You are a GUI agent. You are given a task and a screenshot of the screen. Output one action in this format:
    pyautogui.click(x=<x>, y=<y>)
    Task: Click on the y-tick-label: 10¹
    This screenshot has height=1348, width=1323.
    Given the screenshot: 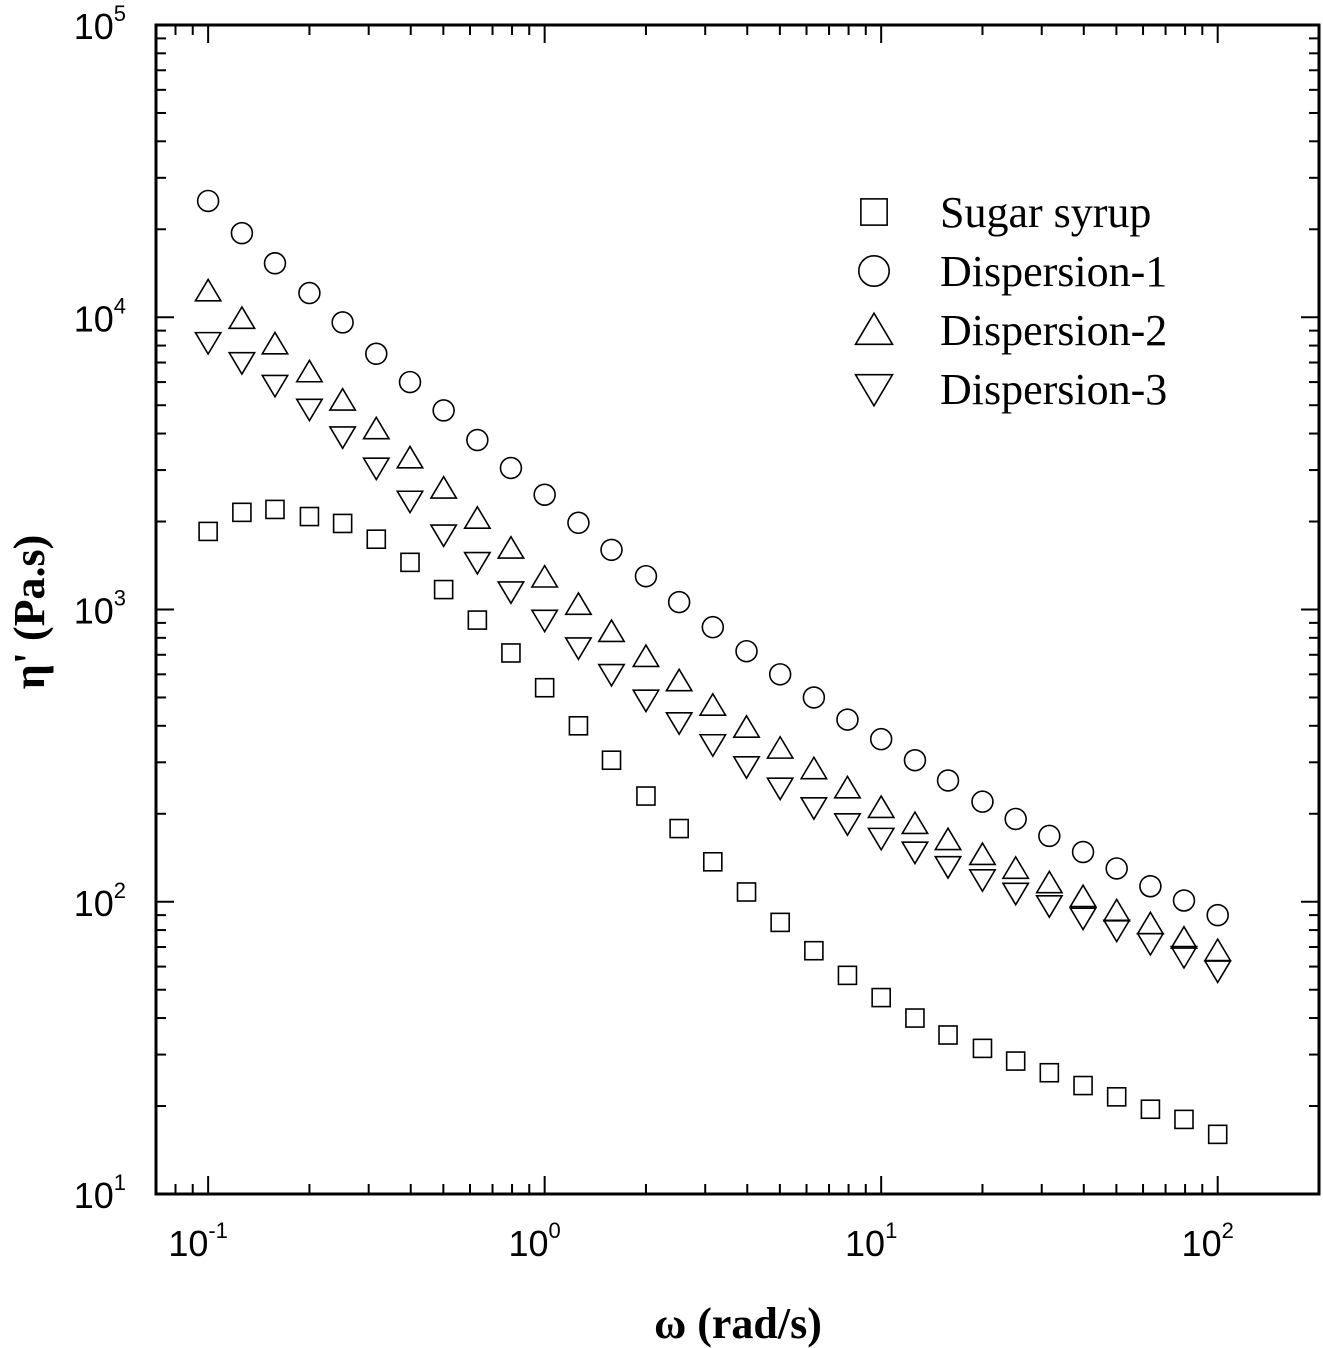 What is the action you would take?
    pyautogui.click(x=100, y=1193)
    